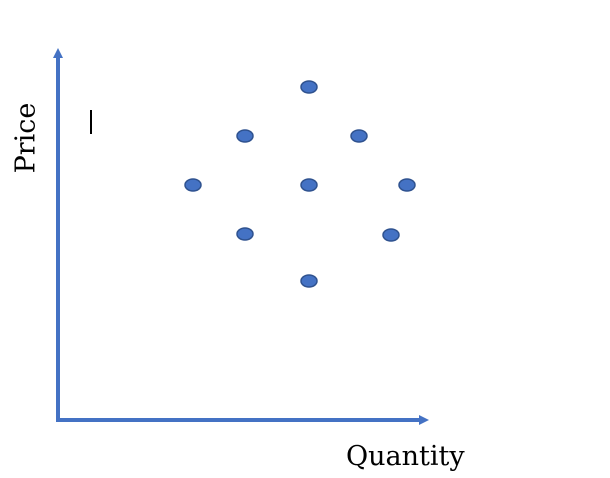 The height and width of the screenshot is (478, 610). Describe the element at coordinates (309, 87) in the screenshot. I see `data-point-top` at that location.